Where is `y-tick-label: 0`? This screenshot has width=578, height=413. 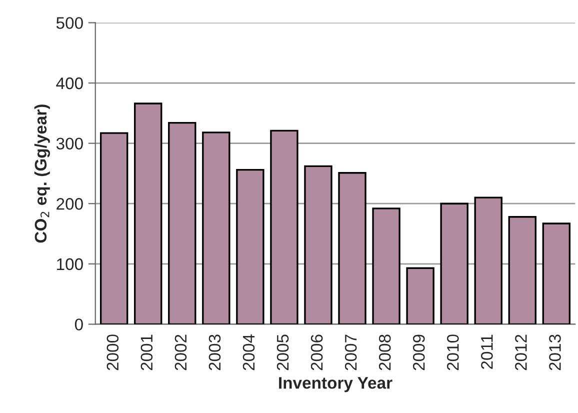 y-tick-label: 0 is located at coordinates (78, 324).